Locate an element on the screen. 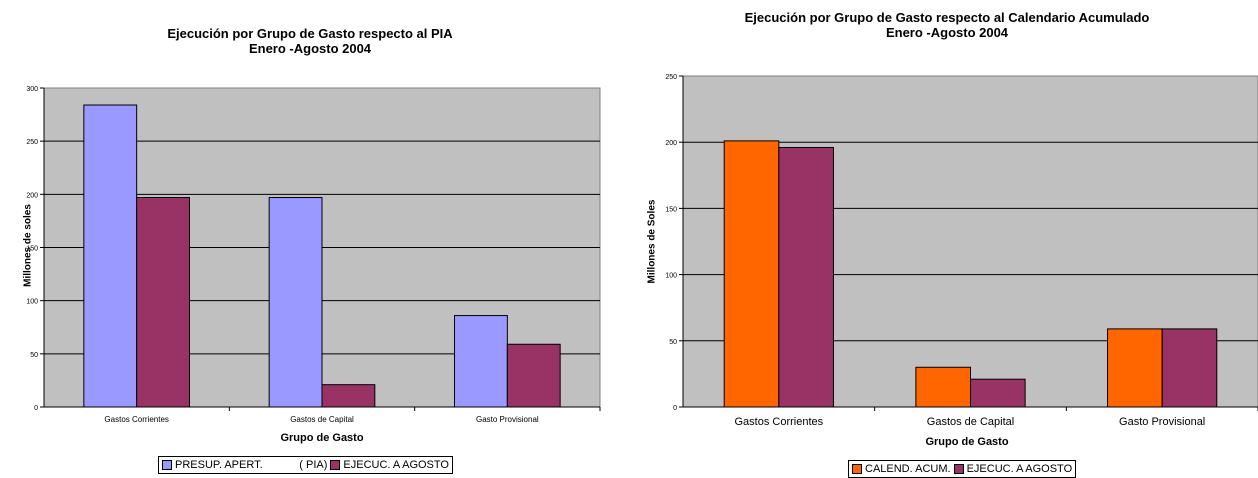 Image resolution: width=1258 pixels, height=478 pixels. legend: CALEND. ACUM. EJECUC. A AGOSTO is located at coordinates (962, 469).